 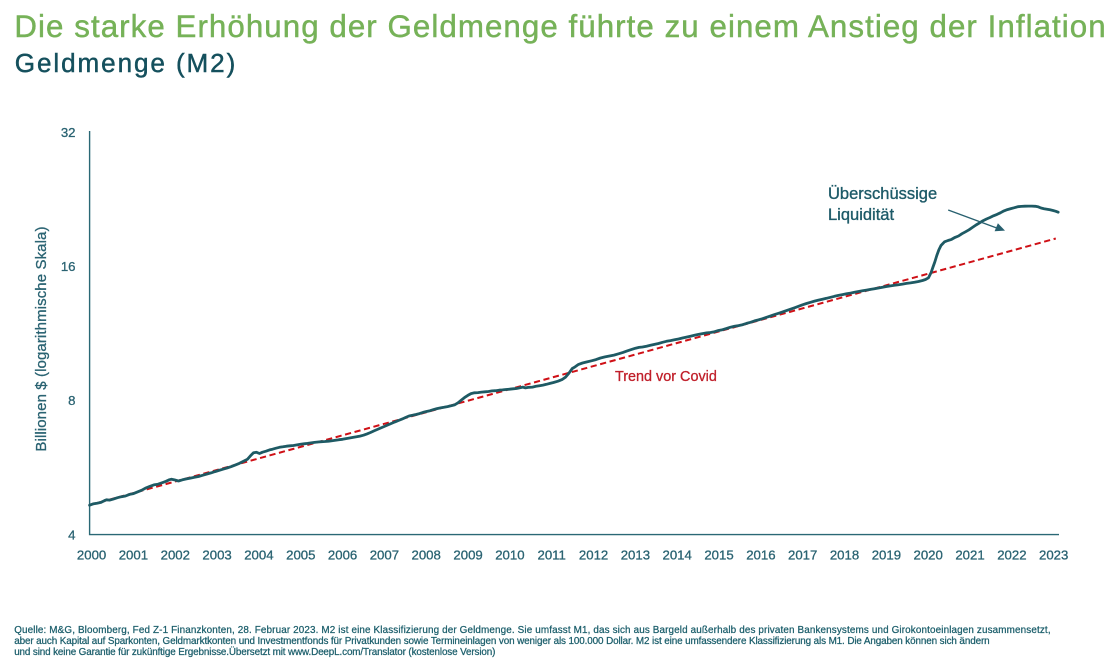 What do you see at coordinates (718, 555) in the screenshot?
I see `svg-text: 2015` at bounding box center [718, 555].